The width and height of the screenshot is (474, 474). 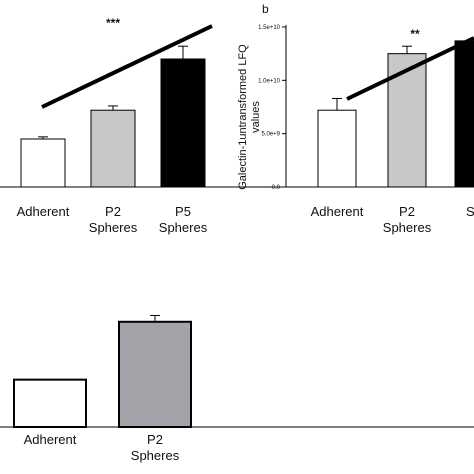 I want to click on panel-b-significance: **, so click(x=415, y=34).